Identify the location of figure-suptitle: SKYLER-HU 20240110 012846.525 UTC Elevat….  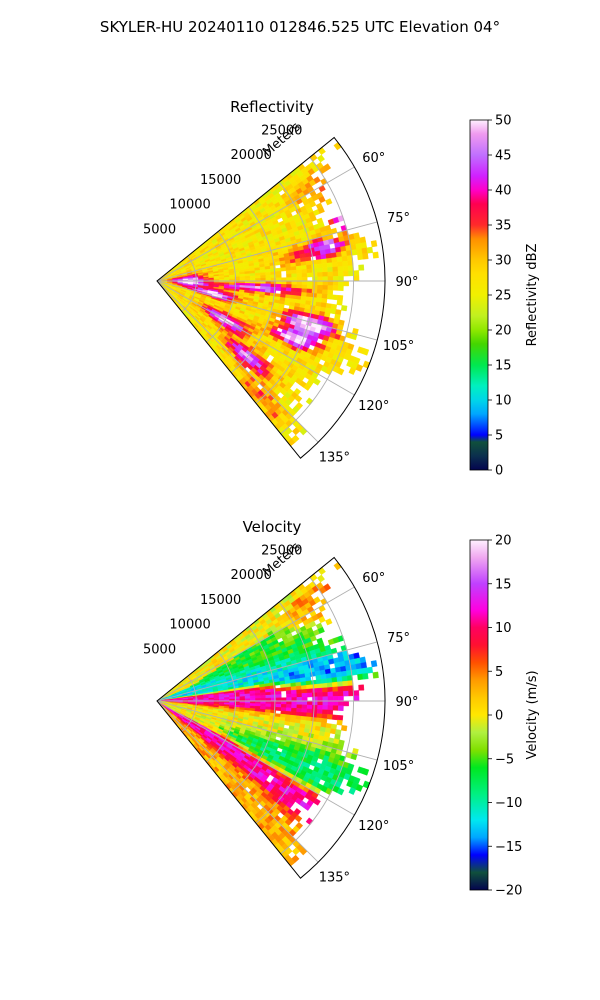
(300, 27).